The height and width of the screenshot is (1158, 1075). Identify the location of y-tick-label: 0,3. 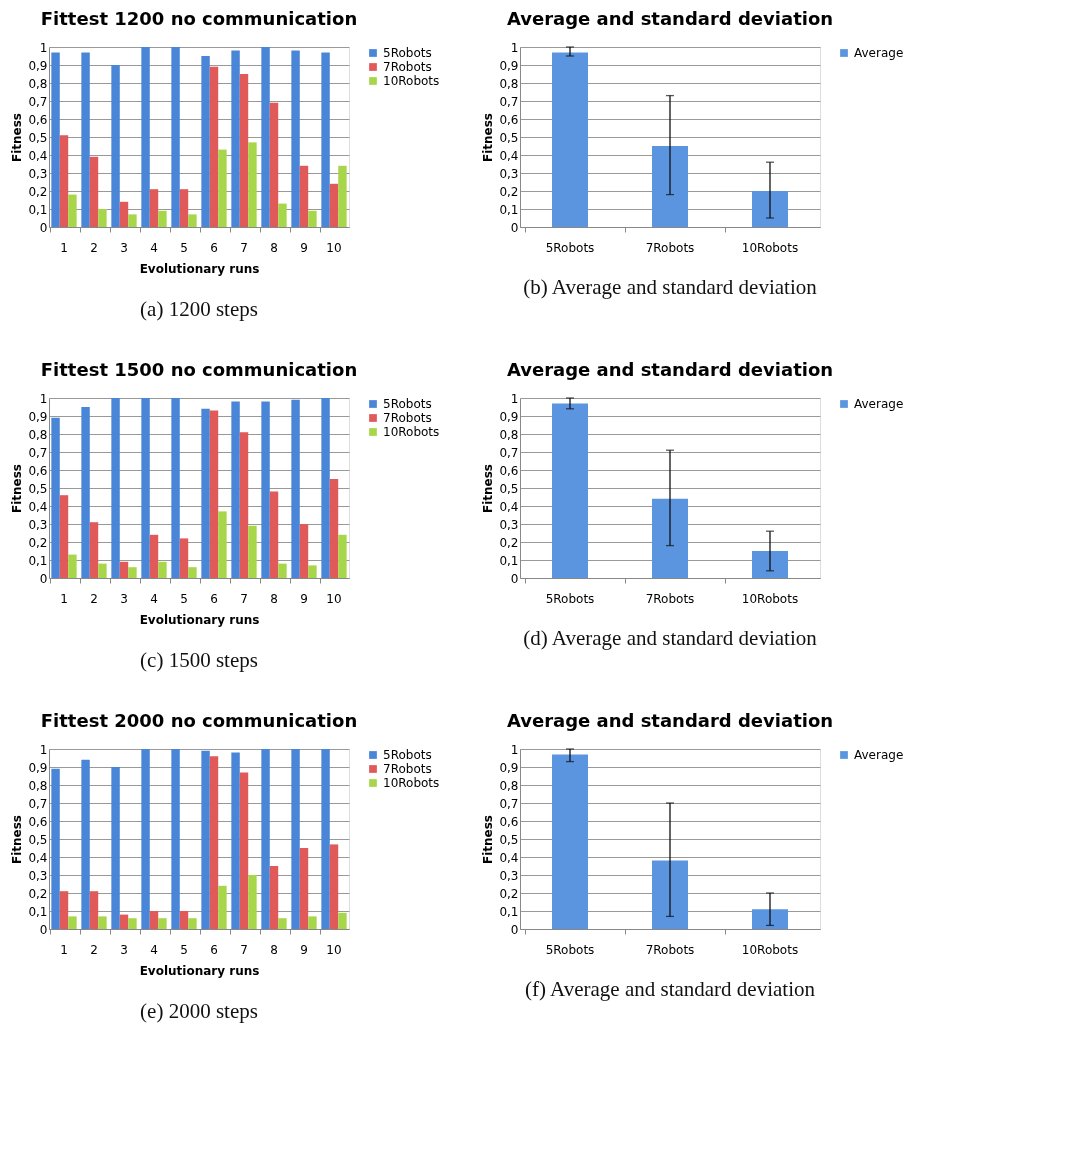
(38, 173).